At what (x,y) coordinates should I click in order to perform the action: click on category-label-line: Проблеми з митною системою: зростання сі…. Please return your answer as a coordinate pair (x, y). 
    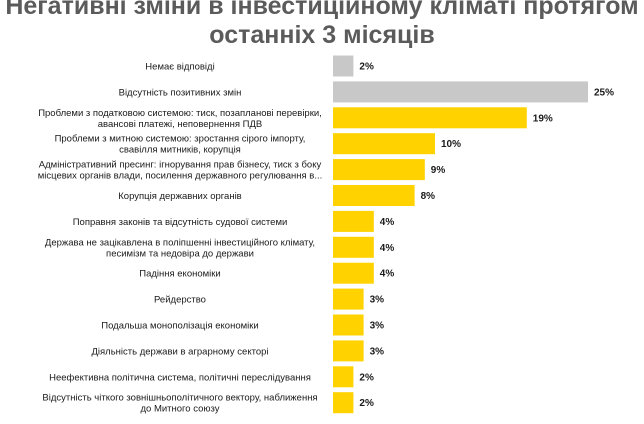
    Looking at the image, I should click on (180, 139).